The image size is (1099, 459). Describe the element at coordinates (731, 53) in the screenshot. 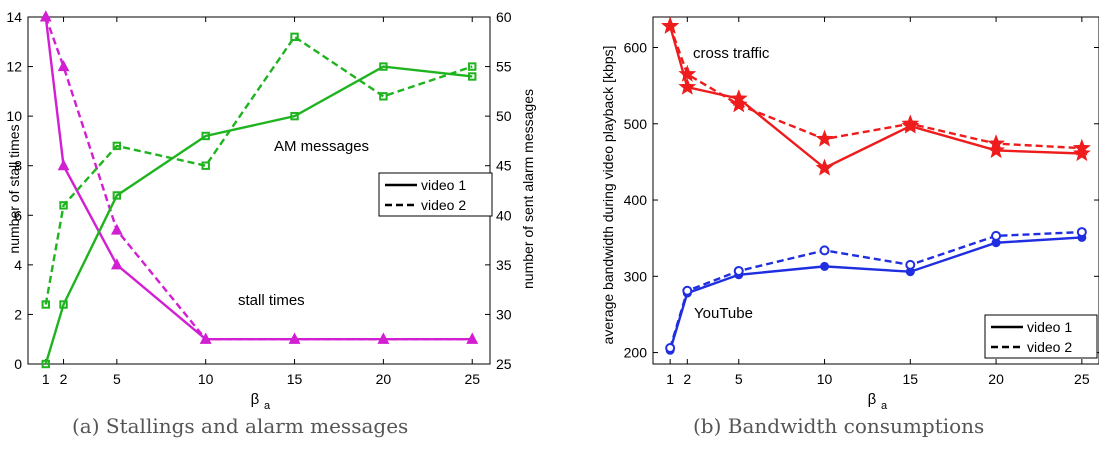

I see `chart-b-annotation-cross-traffic: cross traffic` at that location.